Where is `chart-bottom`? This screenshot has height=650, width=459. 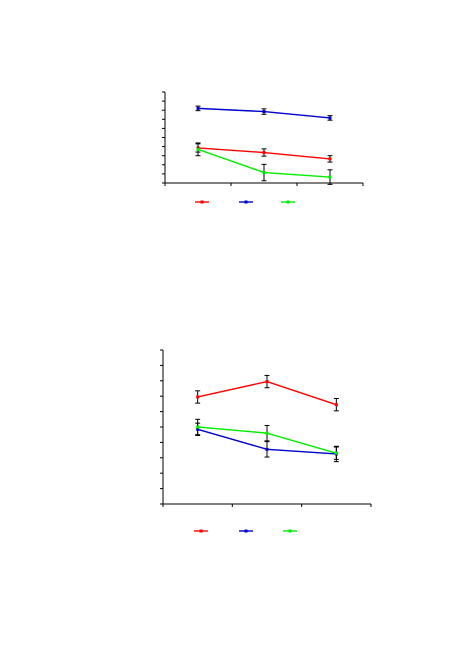
chart-bottom is located at coordinates (266, 441).